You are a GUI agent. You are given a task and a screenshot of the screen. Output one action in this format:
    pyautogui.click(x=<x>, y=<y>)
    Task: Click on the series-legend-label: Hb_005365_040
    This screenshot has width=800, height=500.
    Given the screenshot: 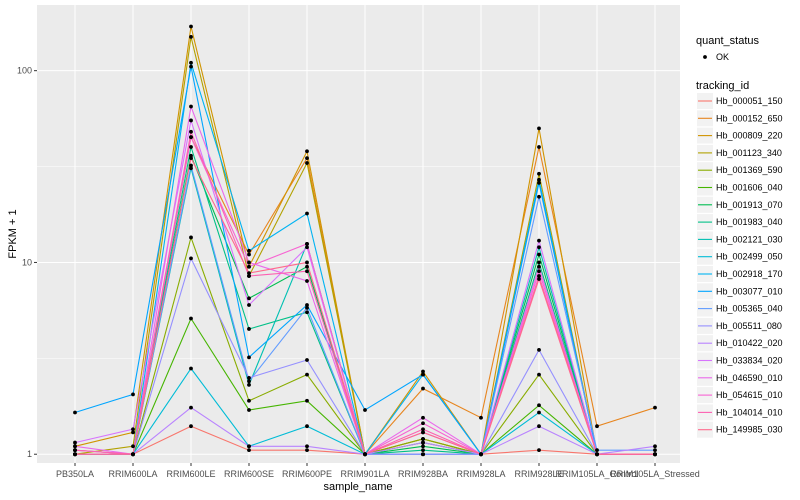 What is the action you would take?
    pyautogui.click(x=749, y=309)
    